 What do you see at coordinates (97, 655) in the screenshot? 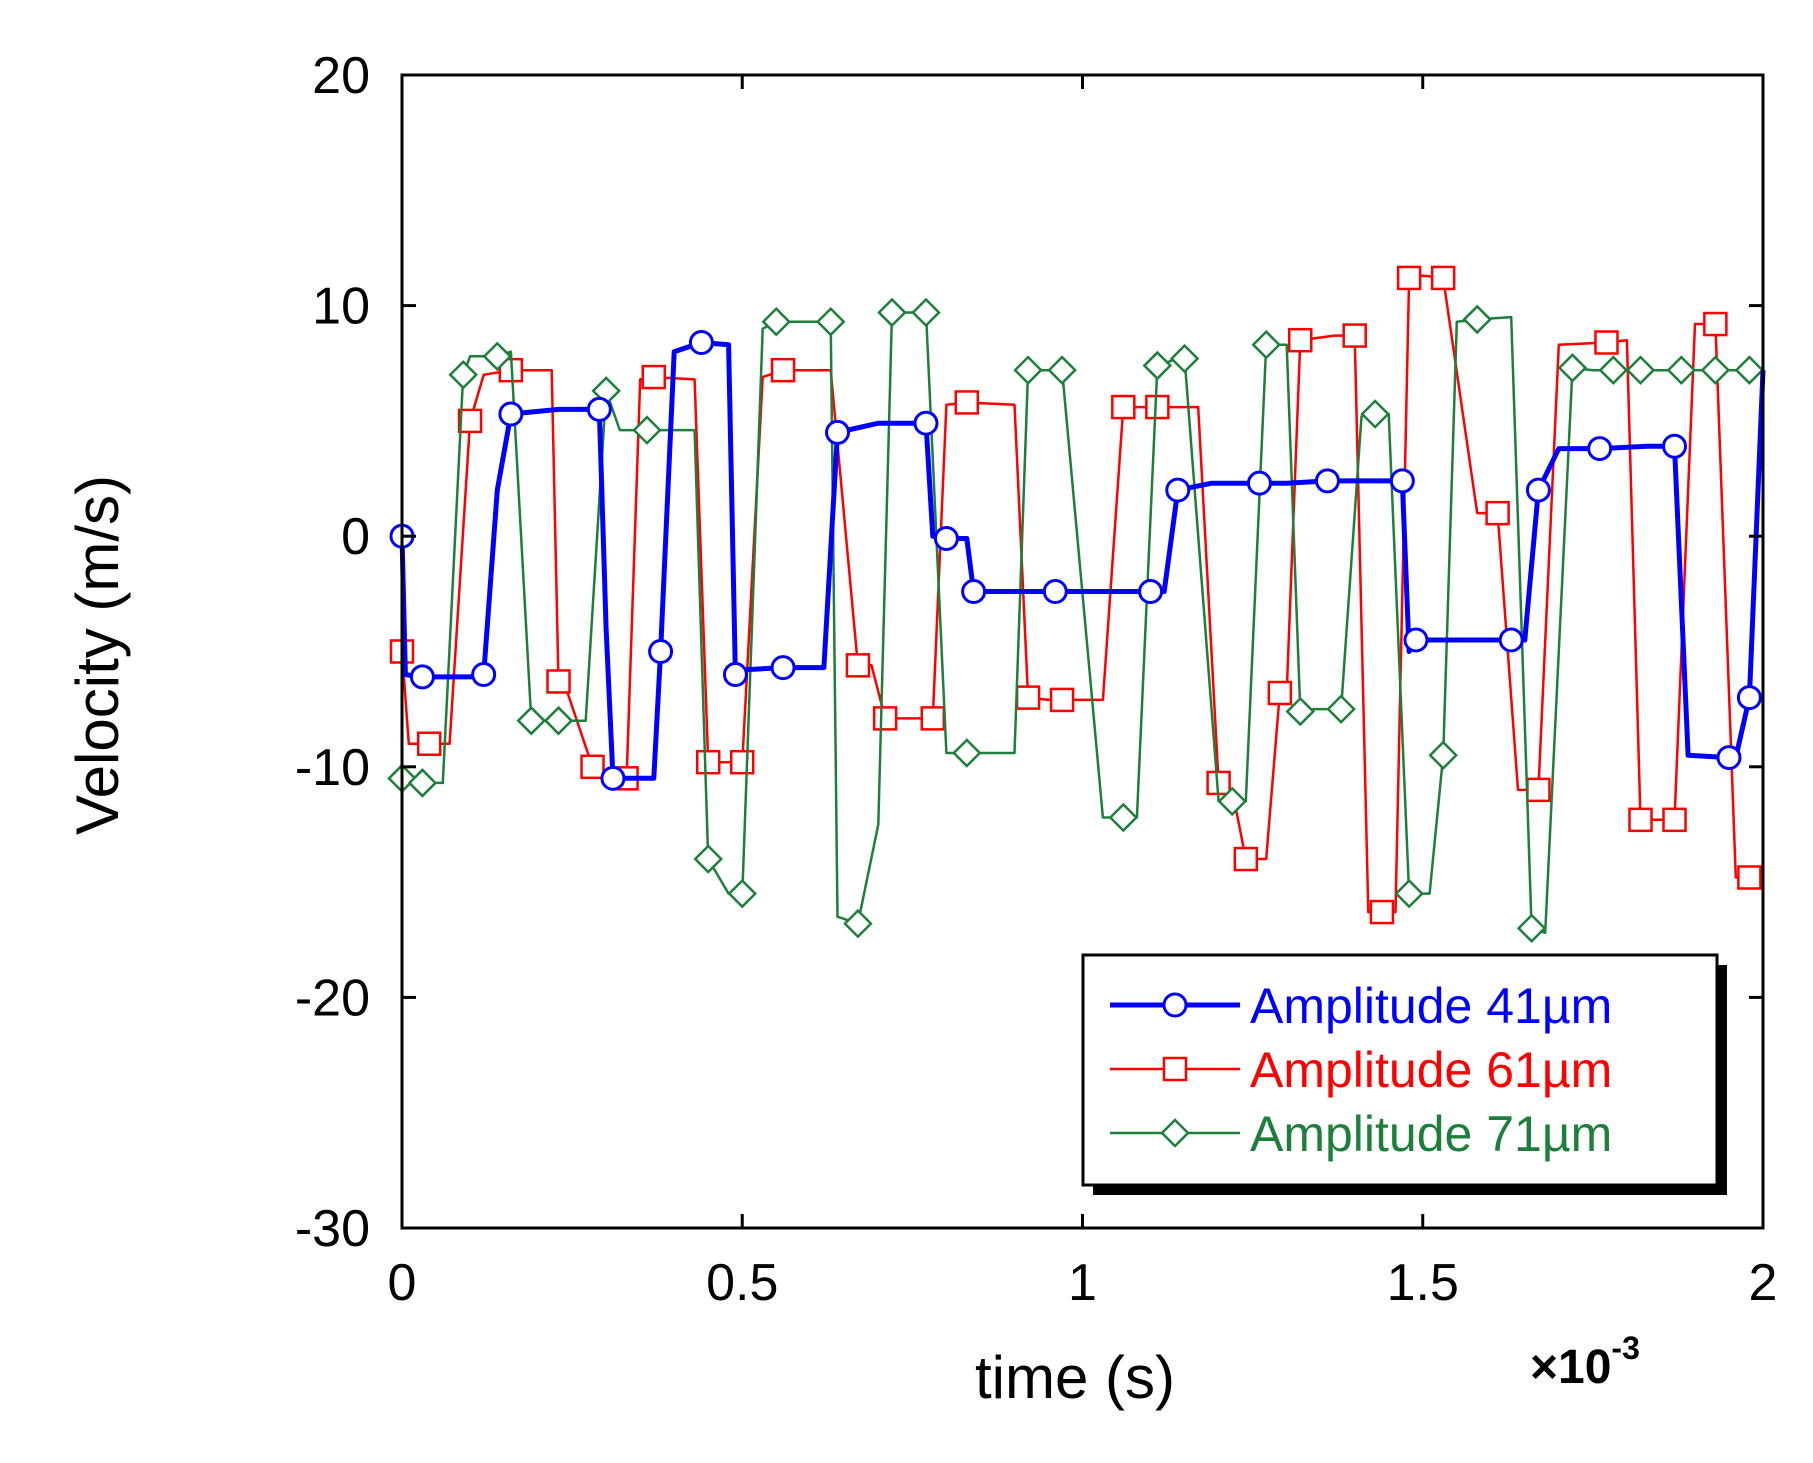
I see `y-axis-title: Velocity (m/s)` at bounding box center [97, 655].